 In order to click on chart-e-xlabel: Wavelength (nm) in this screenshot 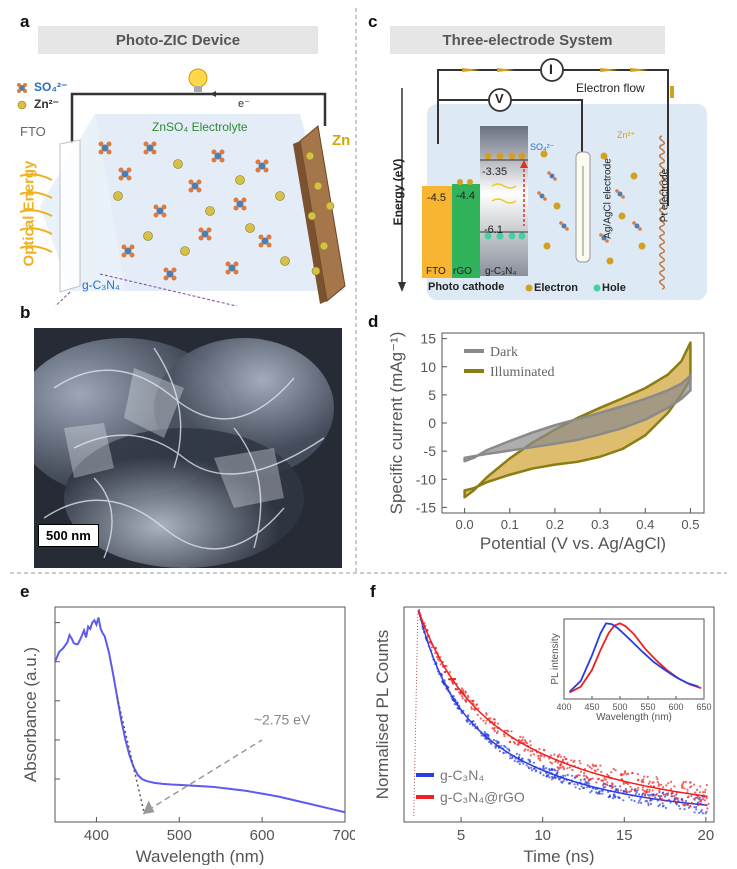, I will do `click(200, 856)`.